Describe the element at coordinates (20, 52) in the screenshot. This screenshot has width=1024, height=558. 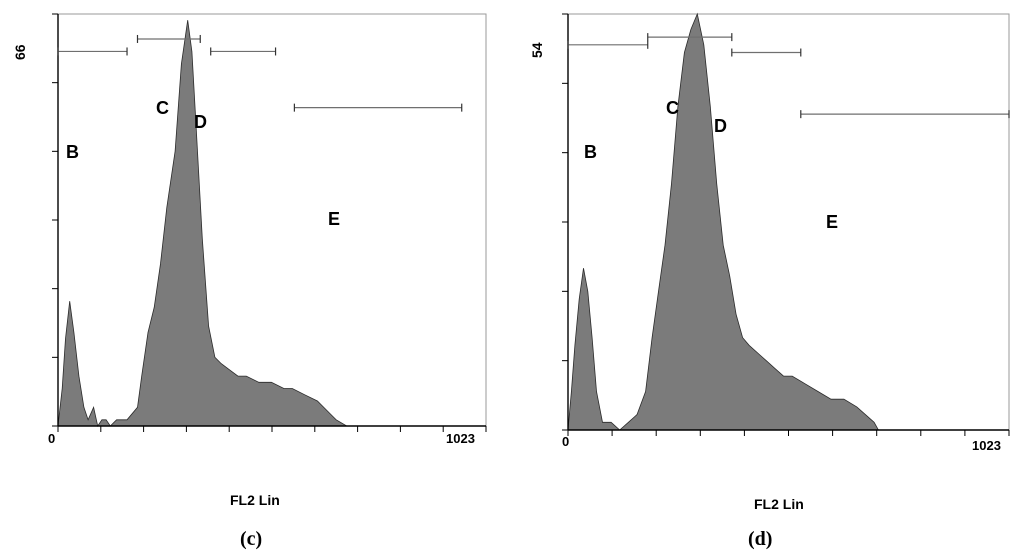
I see `y-axis-top-label: 66` at that location.